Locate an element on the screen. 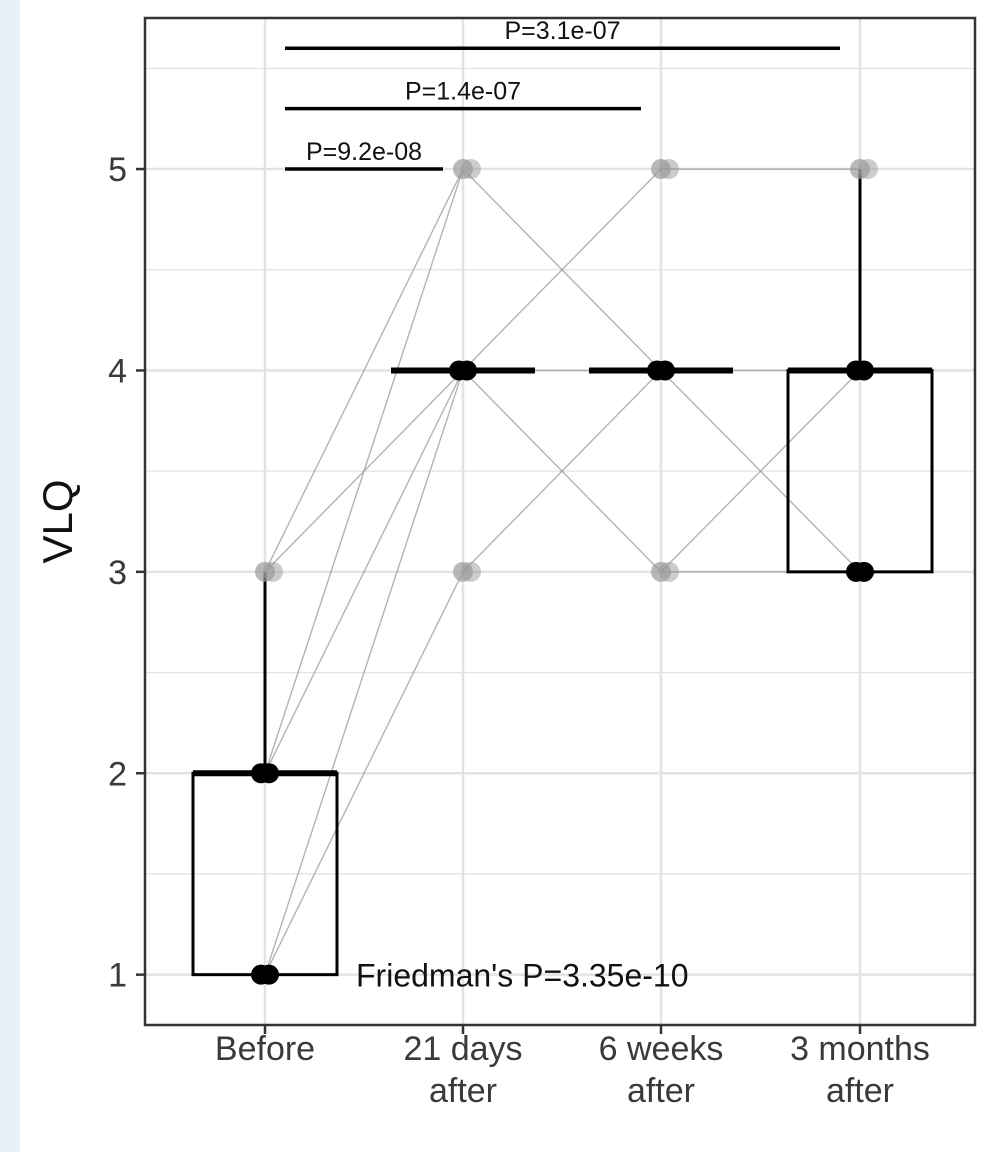 This screenshot has width=985, height=1152. comparison-label: P=9.2e-08 is located at coordinates (364, 152).